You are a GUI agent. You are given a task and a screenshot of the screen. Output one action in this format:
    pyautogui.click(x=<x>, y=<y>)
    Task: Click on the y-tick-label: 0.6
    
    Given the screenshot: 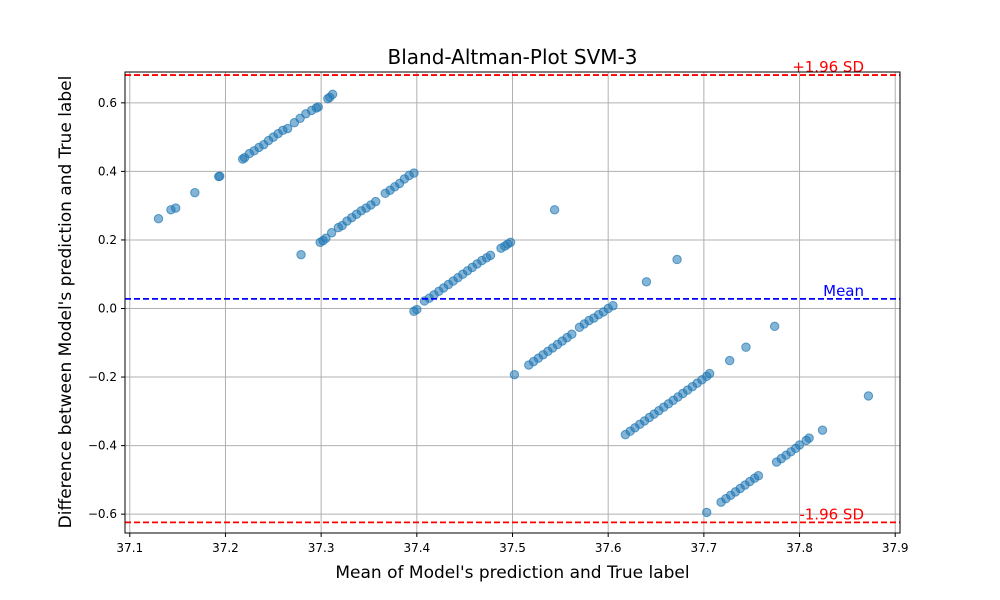 What is the action you would take?
    pyautogui.click(x=107, y=103)
    